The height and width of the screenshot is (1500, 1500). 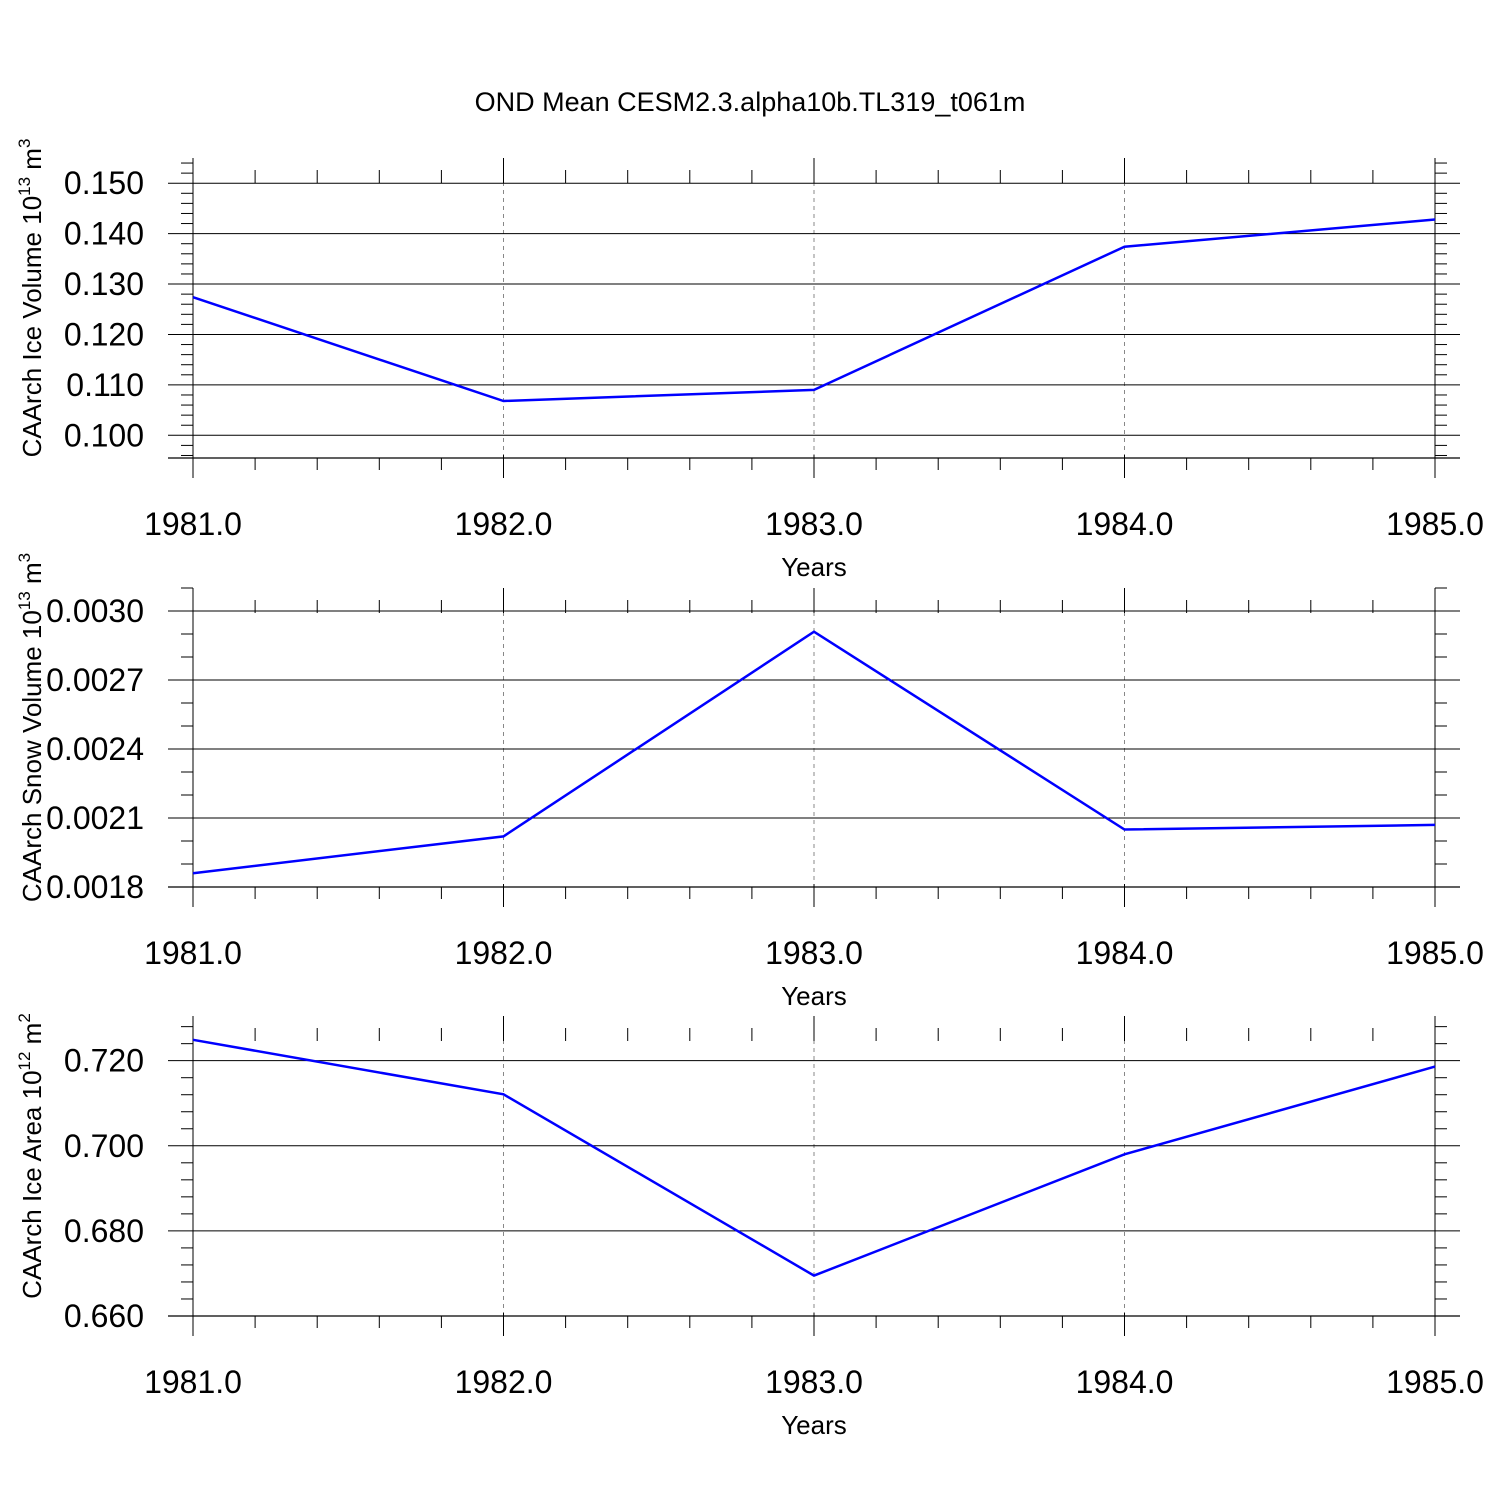 I want to click on ice-area-y-axis-label: CAArch Ice Area 1012 m2, so click(x=31, y=1156).